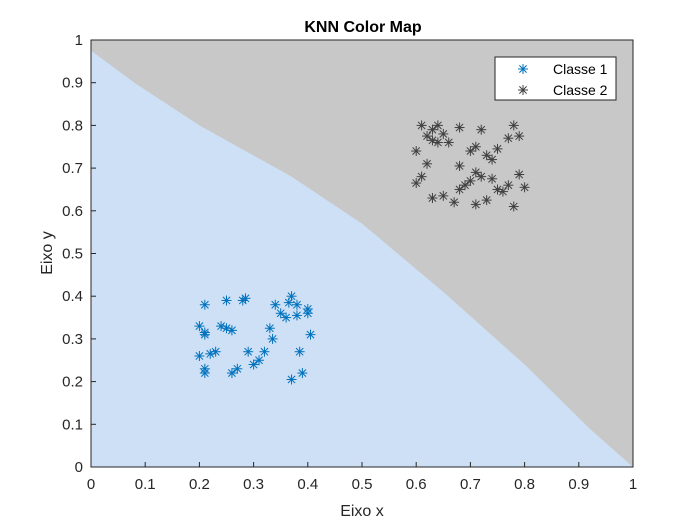  I want to click on y-tick-label: 0.6, so click(72, 211).